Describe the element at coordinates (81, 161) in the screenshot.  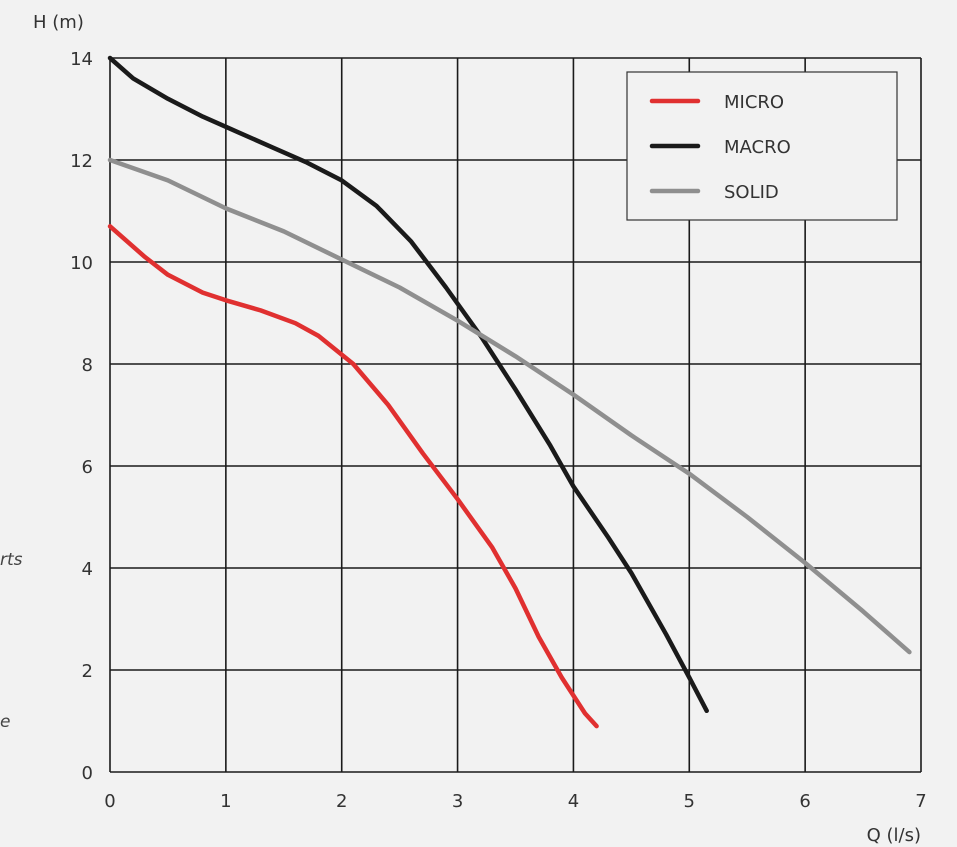
I see `y-tick-label-12: 12` at that location.